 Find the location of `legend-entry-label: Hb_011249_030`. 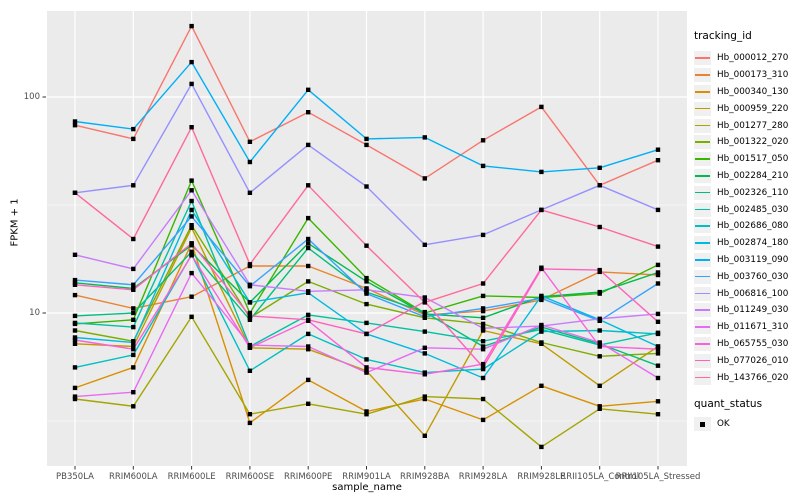

legend-entry-label: Hb_011249_030 is located at coordinates (753, 310).